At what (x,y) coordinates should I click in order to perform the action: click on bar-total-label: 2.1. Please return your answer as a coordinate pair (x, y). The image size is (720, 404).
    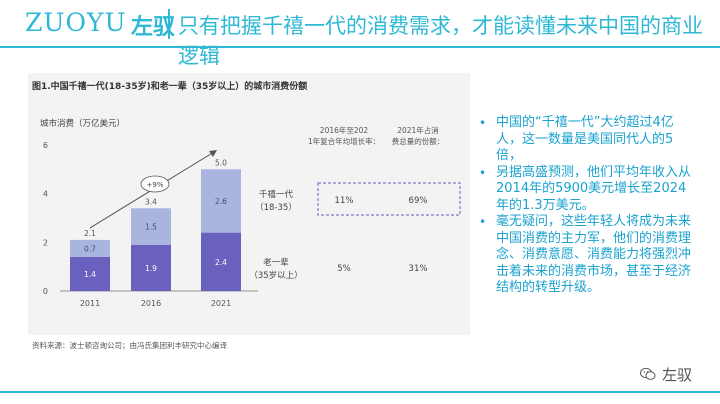
    Looking at the image, I should click on (90, 233).